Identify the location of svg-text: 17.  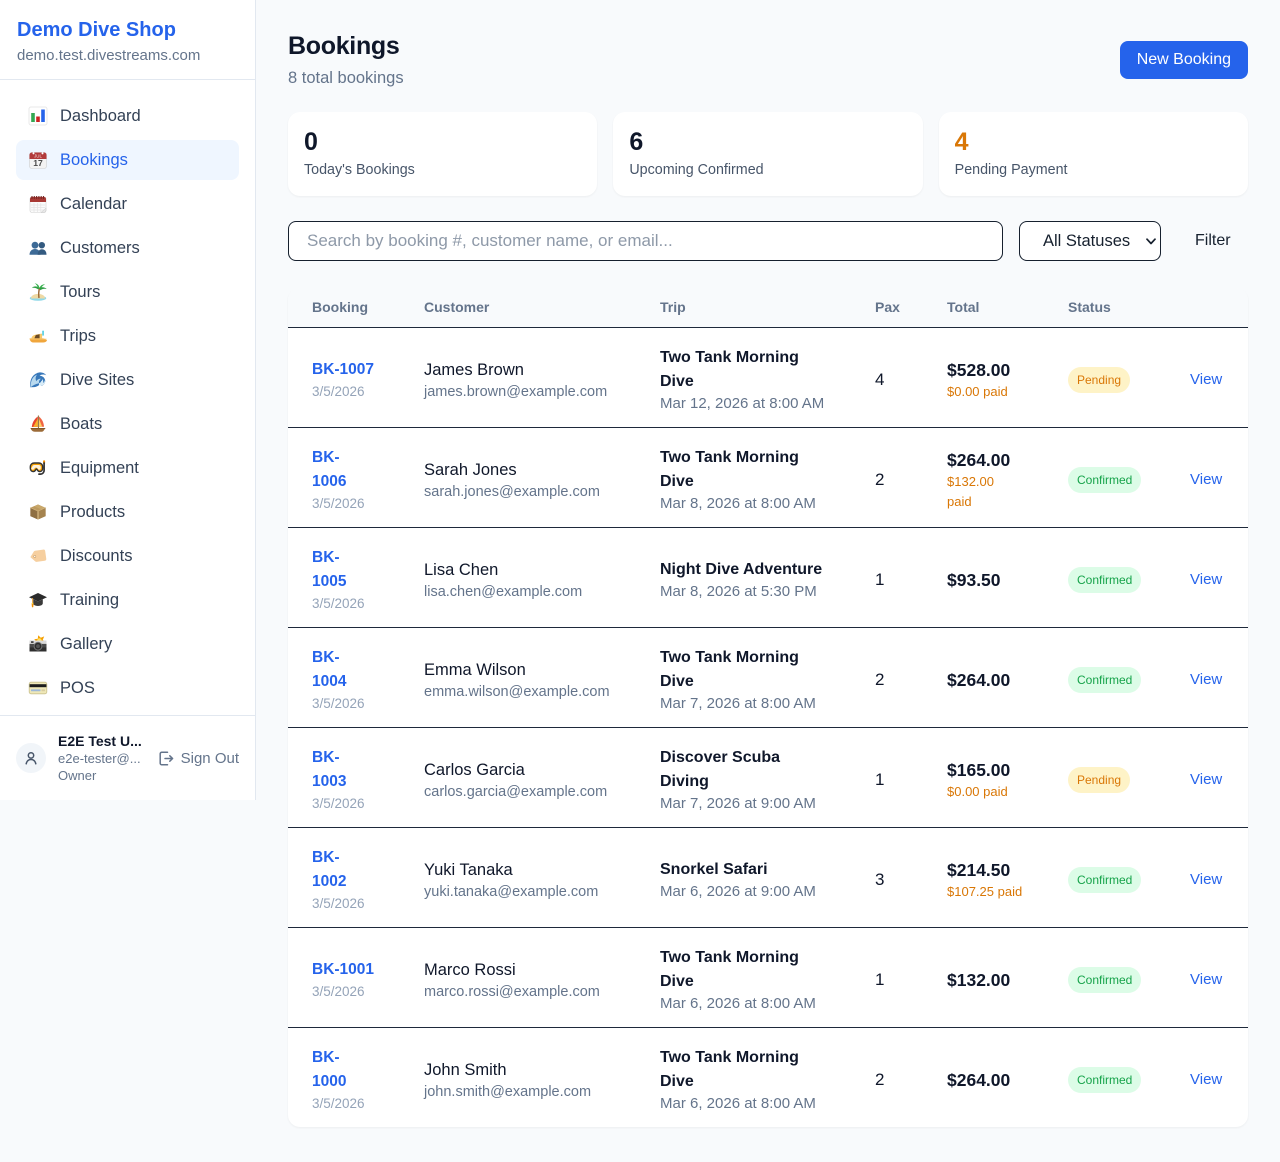
(38, 163).